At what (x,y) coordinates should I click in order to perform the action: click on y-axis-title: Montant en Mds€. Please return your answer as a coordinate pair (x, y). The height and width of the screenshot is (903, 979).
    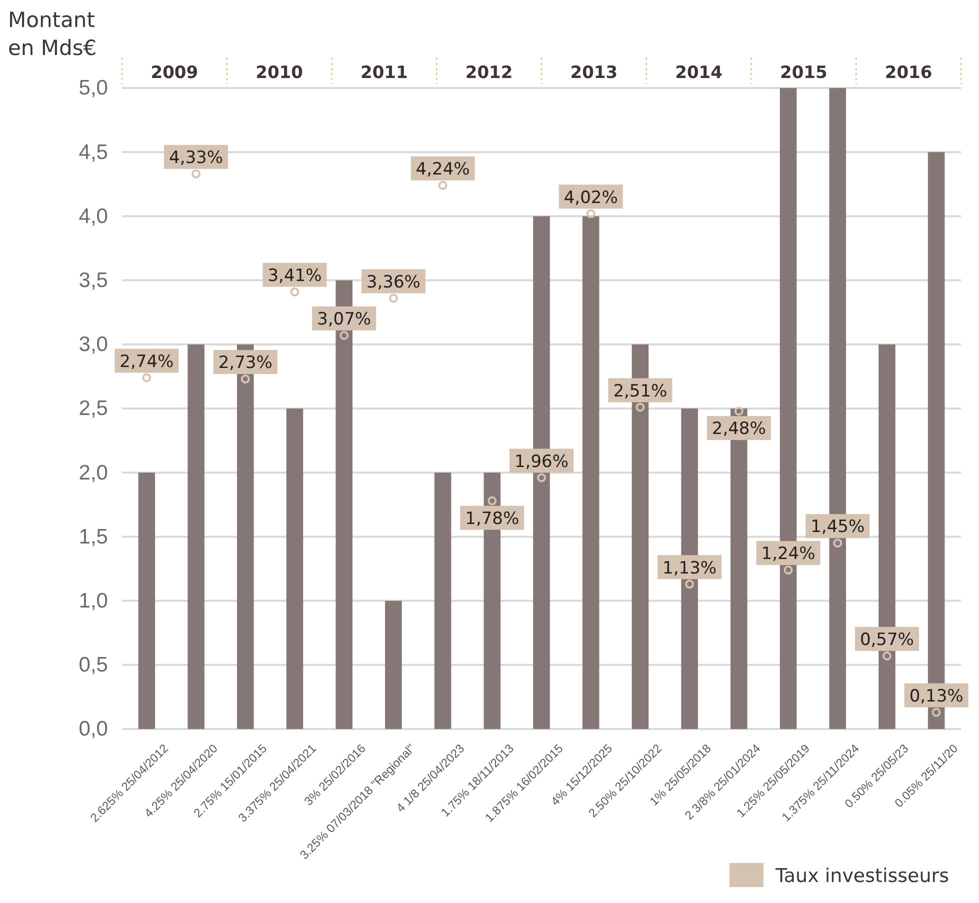
    Looking at the image, I should click on (53, 34).